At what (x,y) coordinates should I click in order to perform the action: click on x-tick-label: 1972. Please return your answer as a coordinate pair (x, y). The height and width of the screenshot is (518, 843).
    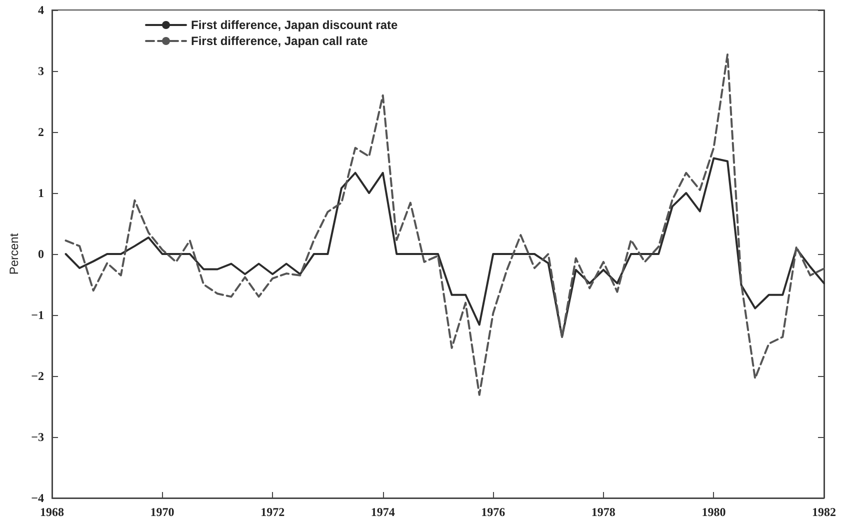
    Looking at the image, I should click on (272, 511).